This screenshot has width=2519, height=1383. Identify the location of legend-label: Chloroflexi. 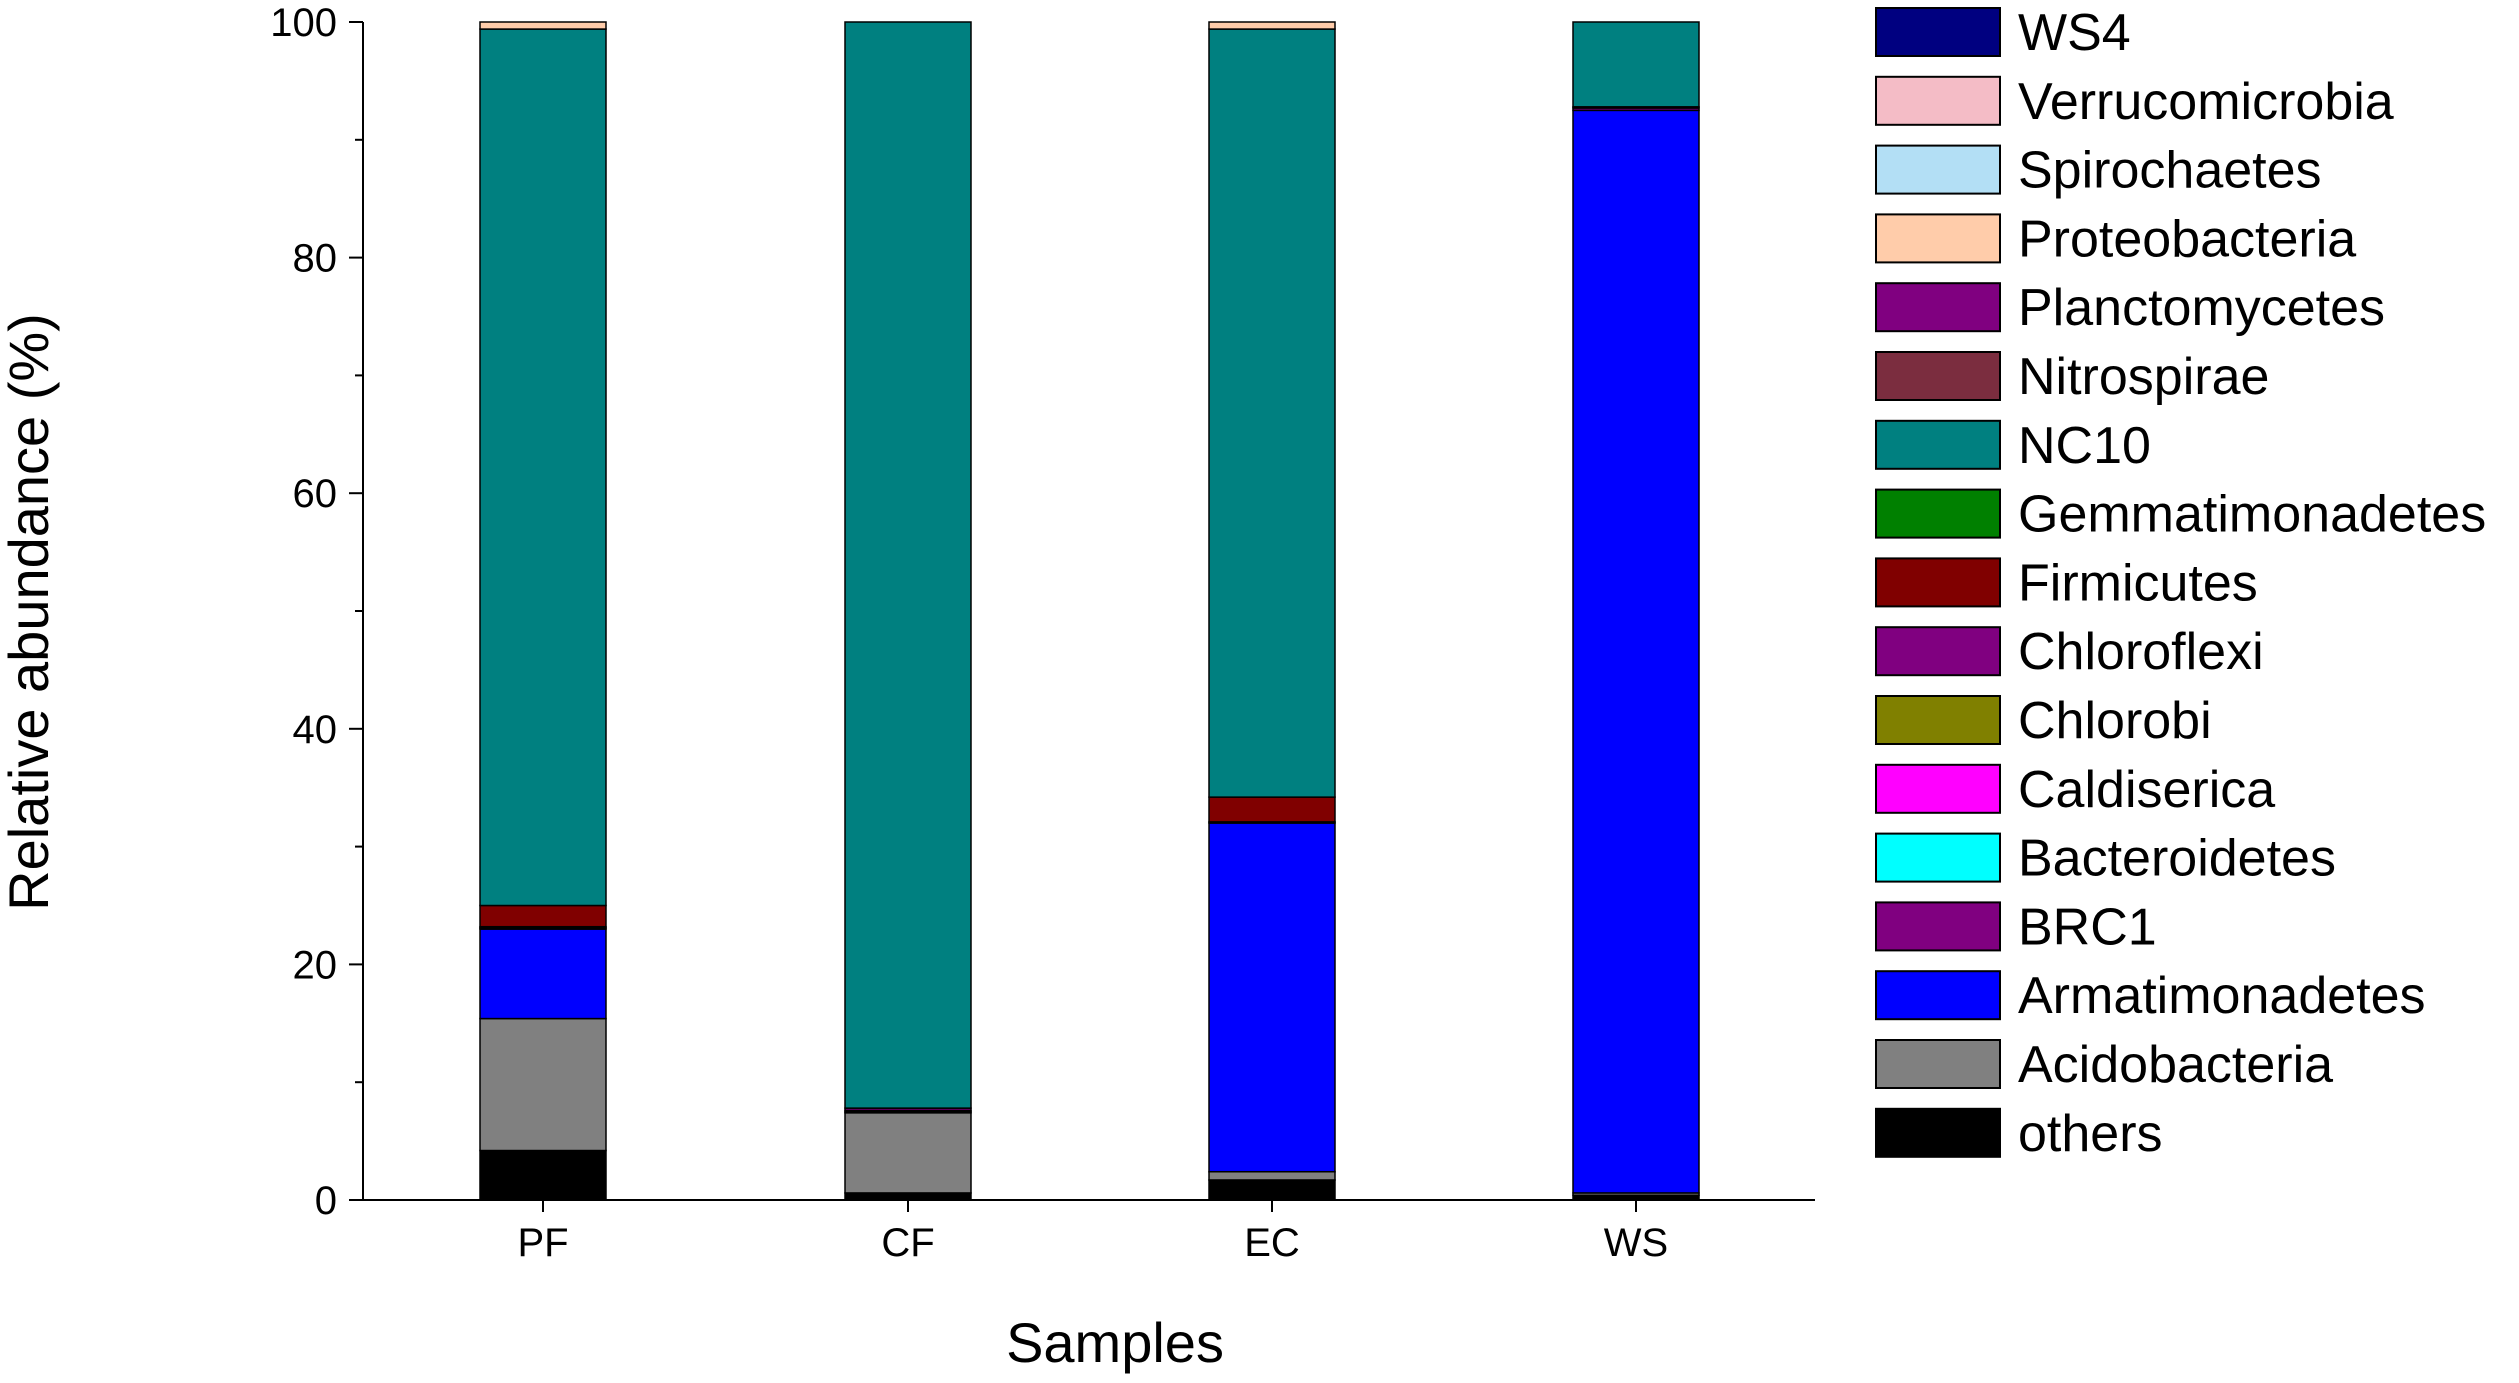
(2141, 652).